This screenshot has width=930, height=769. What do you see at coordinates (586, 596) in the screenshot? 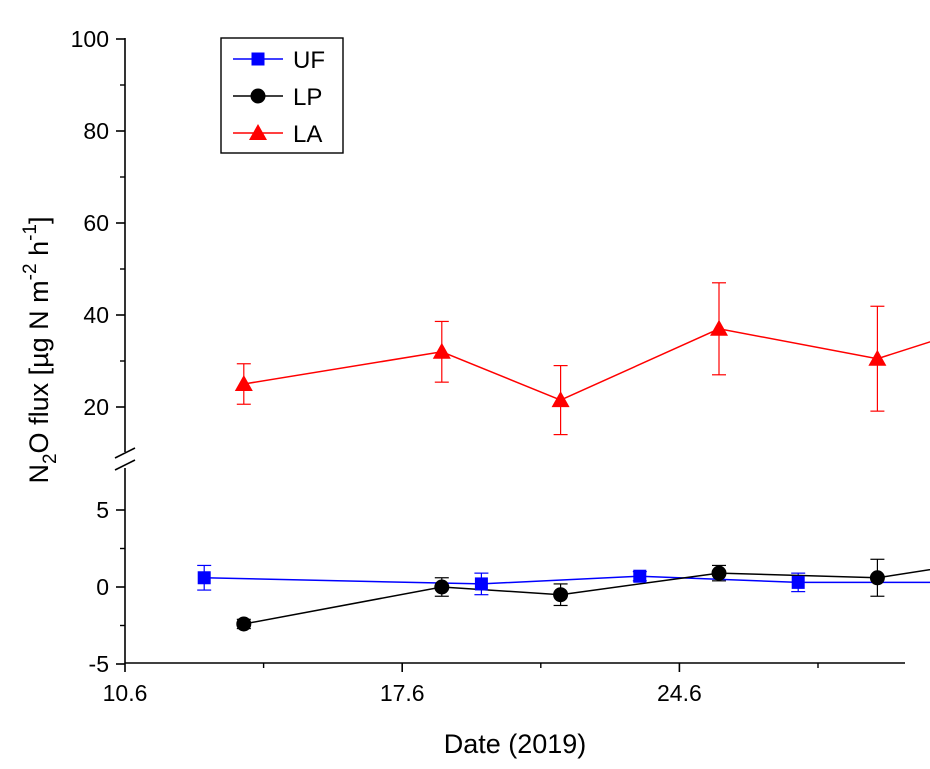
I see `series-line-lp` at bounding box center [586, 596].